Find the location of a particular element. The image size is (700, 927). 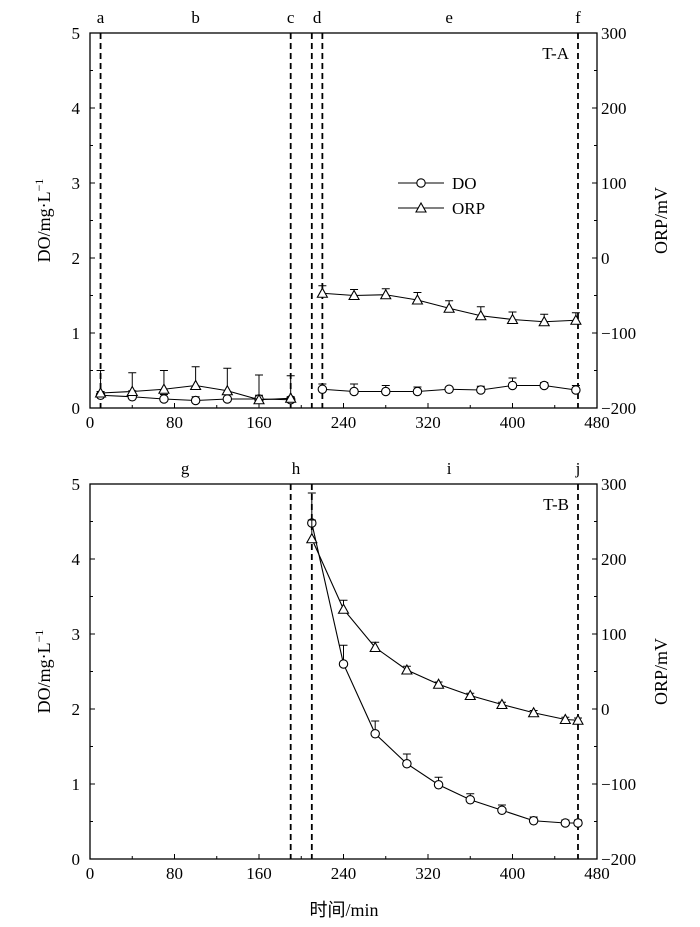

y-right-tick-label: 100 is located at coordinates (614, 183).